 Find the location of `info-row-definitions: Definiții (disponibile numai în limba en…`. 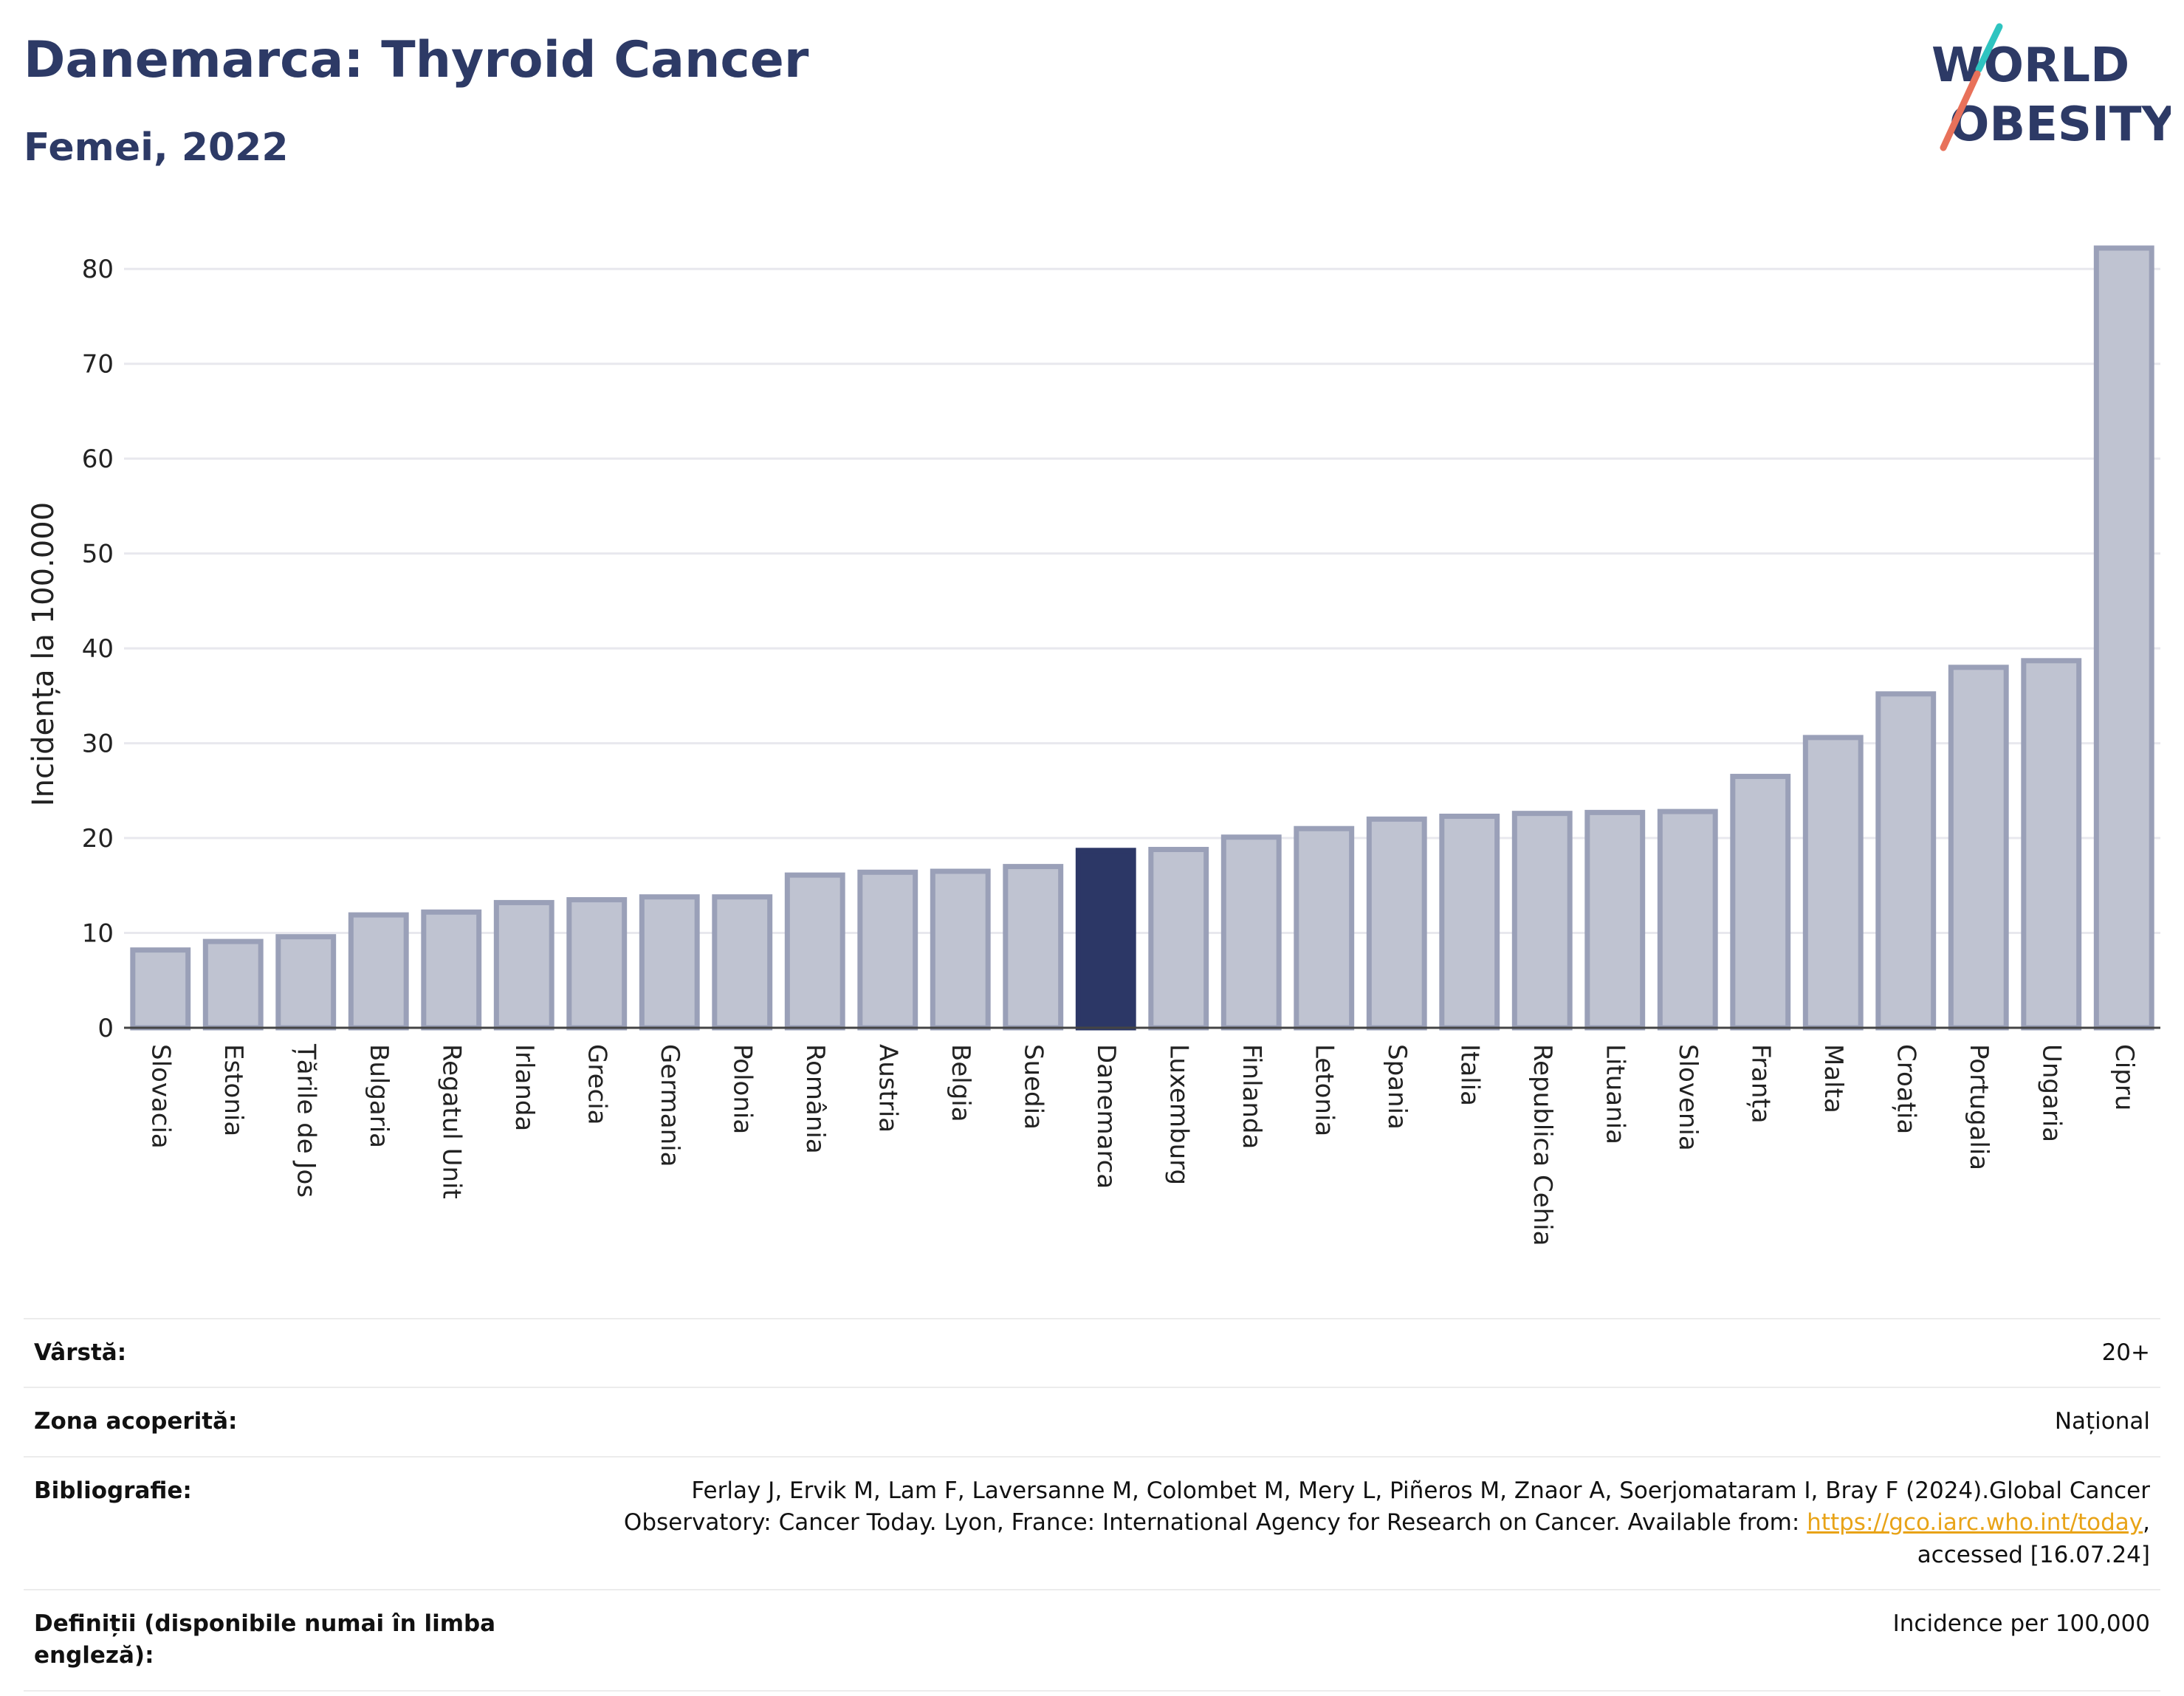

info-row-definitions: Definiții (disponibile numai în limba en… is located at coordinates (1092, 1640).